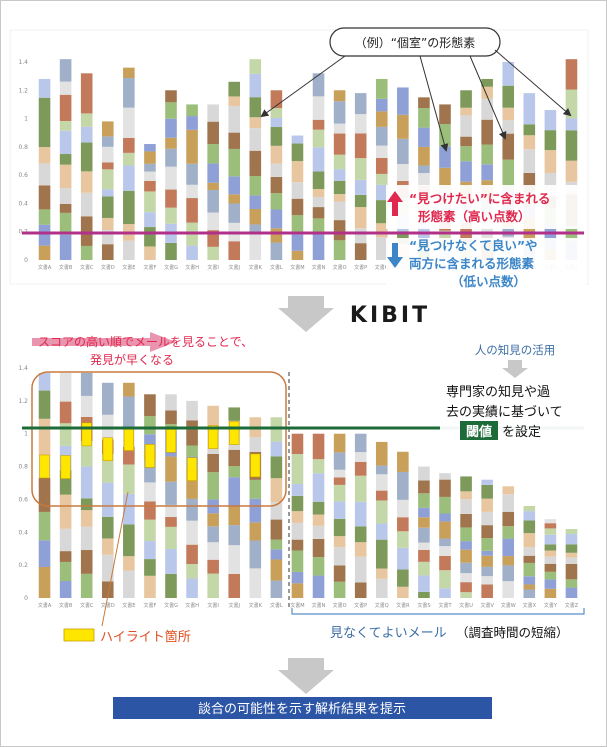 This screenshot has width=607, height=747. What do you see at coordinates (26, 119) in the screenshot?
I see `y-tick-label: 1` at bounding box center [26, 119].